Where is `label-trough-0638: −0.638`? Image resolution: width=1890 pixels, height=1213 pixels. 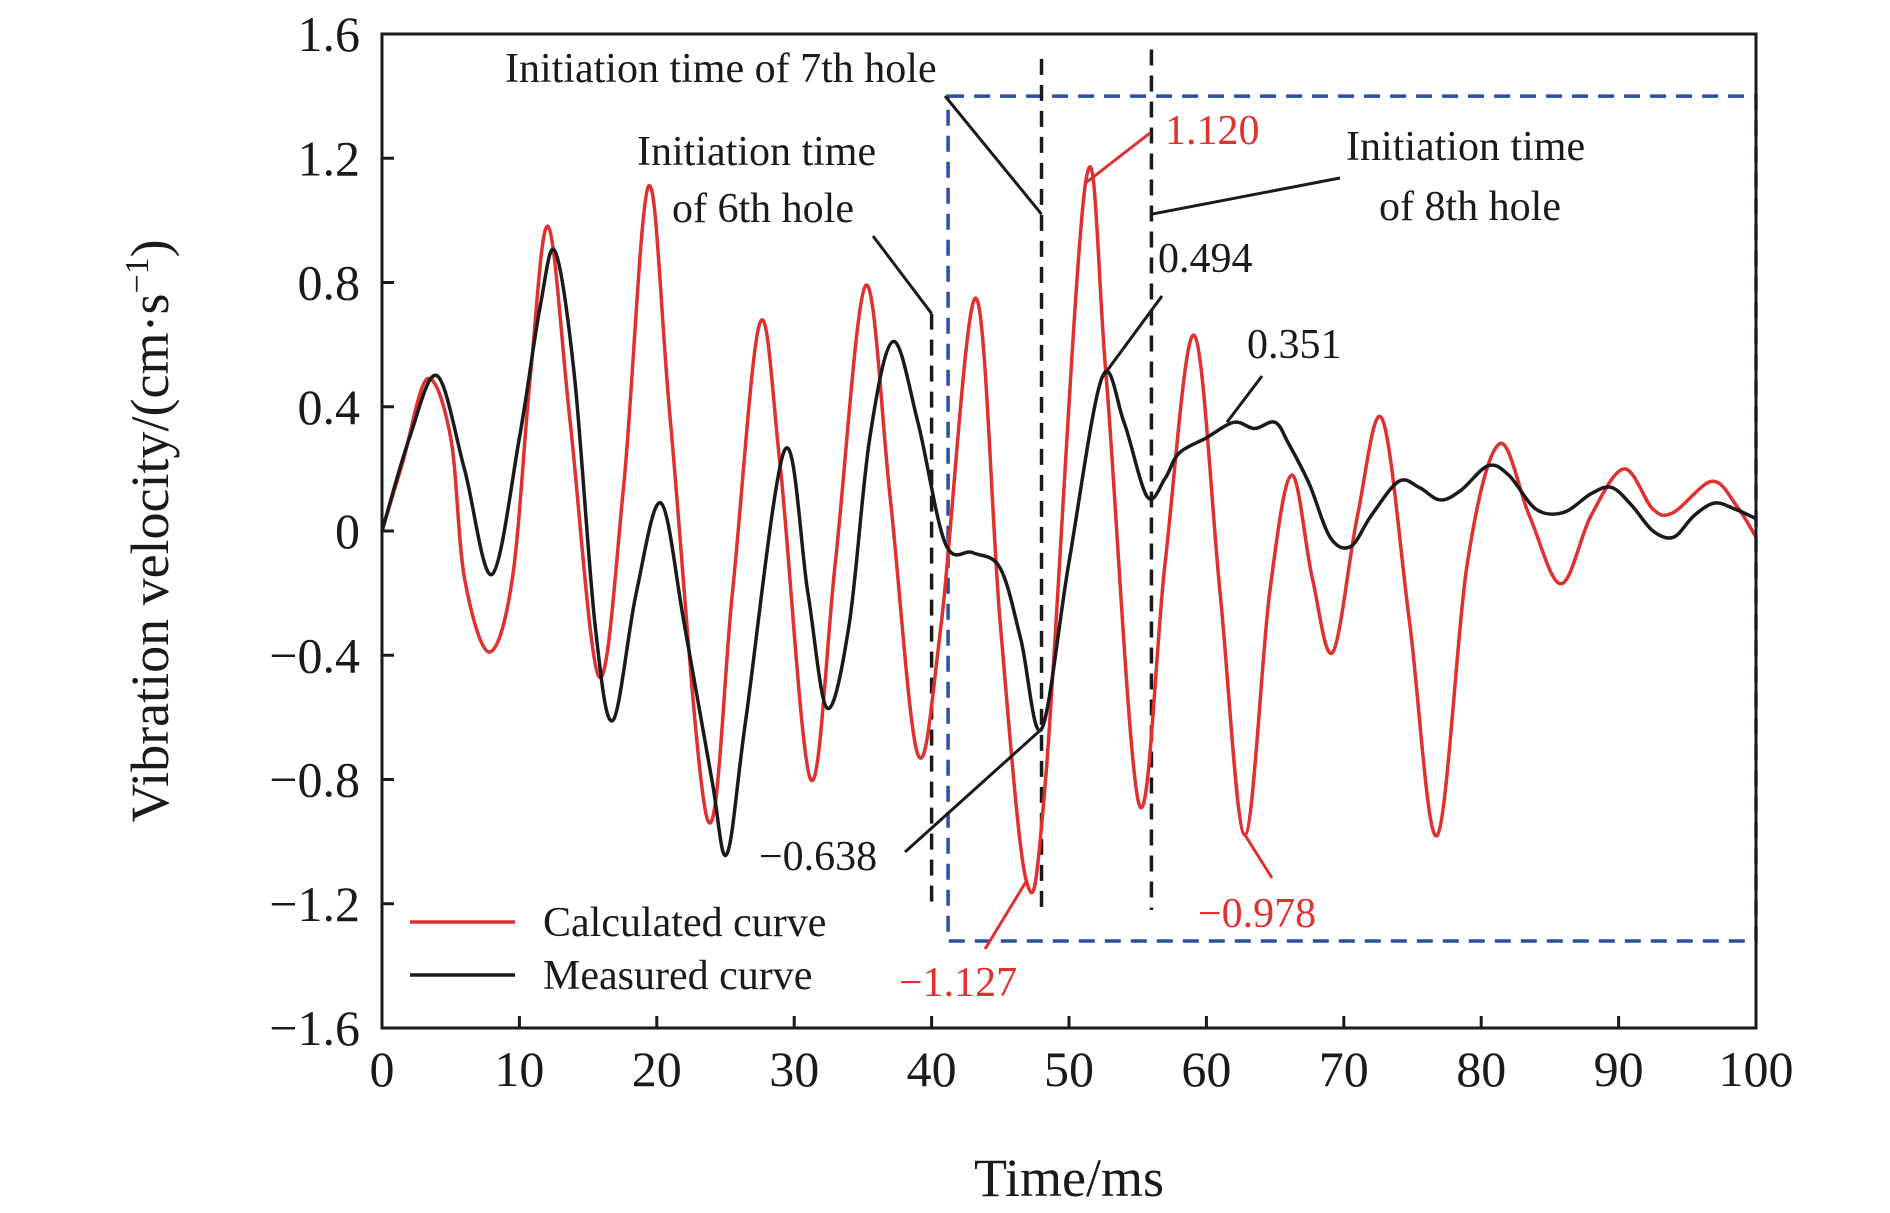 label-trough-0638: −0.638 is located at coordinates (818, 857).